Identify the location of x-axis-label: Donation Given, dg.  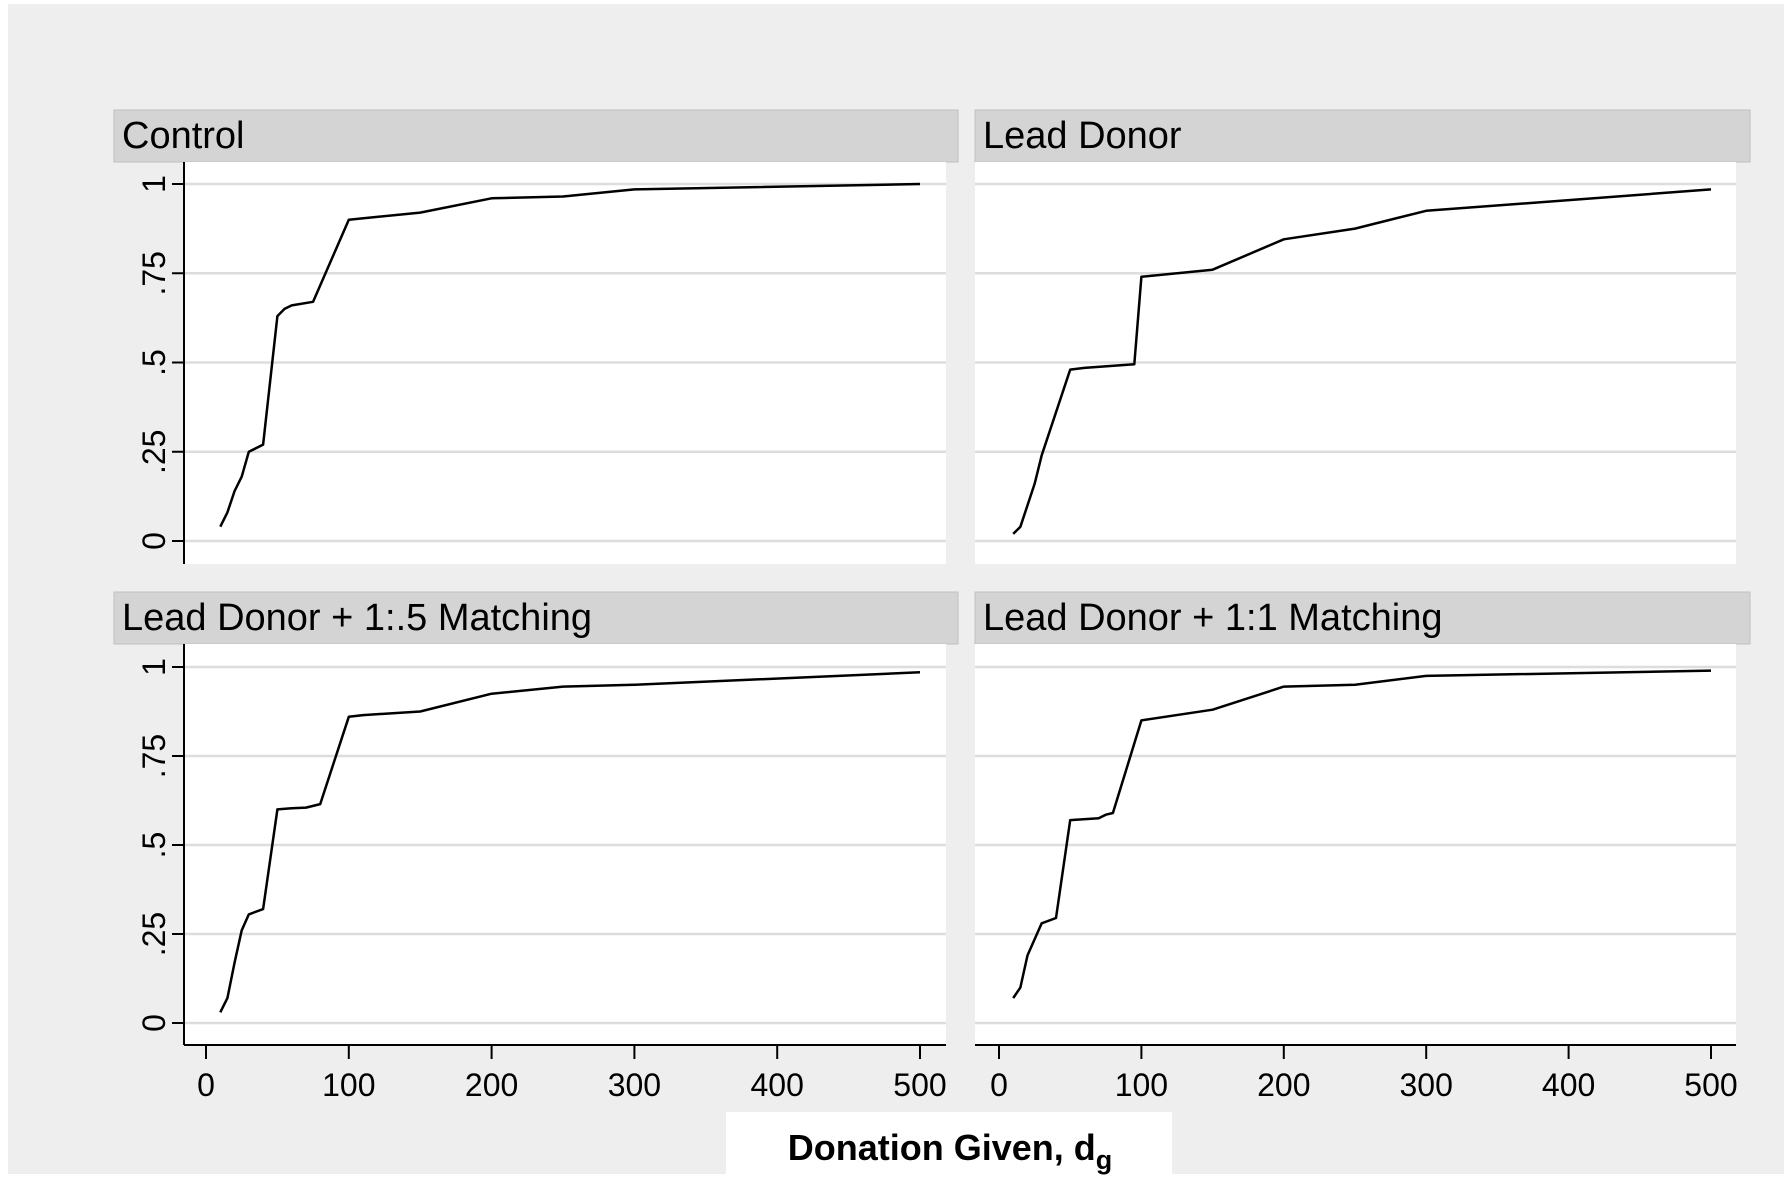
(950, 1151).